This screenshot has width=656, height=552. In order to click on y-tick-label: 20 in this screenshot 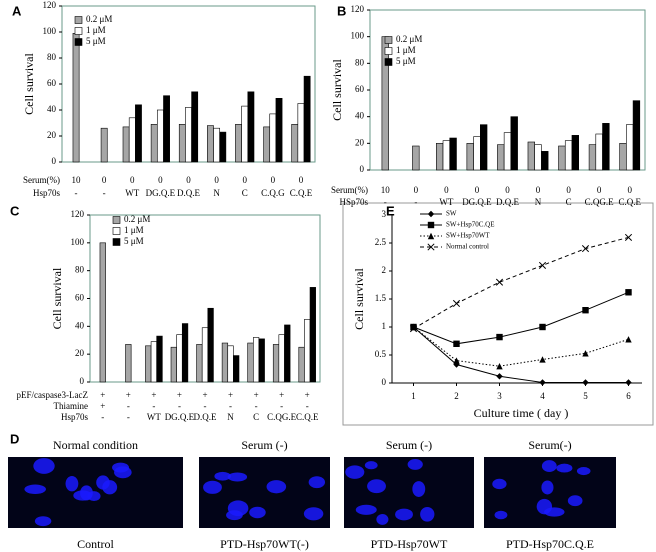, I will do `click(80, 353)`.